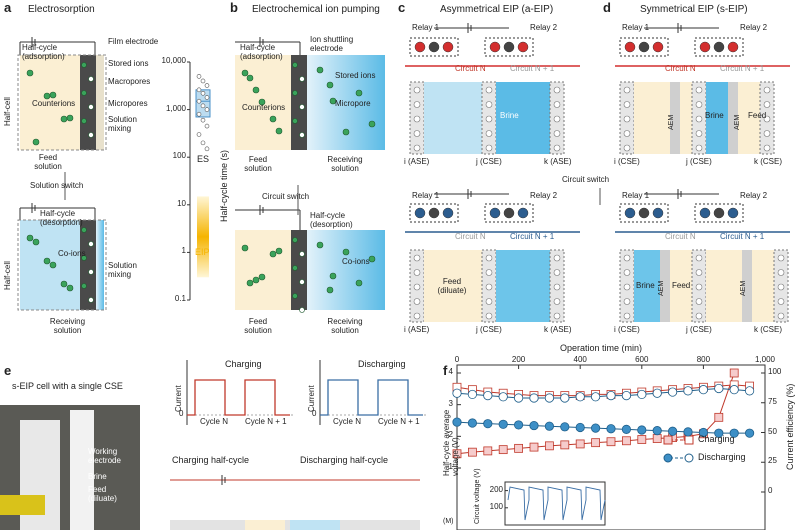 The image size is (800, 530). I want to click on label: Circuit N, so click(680, 68).